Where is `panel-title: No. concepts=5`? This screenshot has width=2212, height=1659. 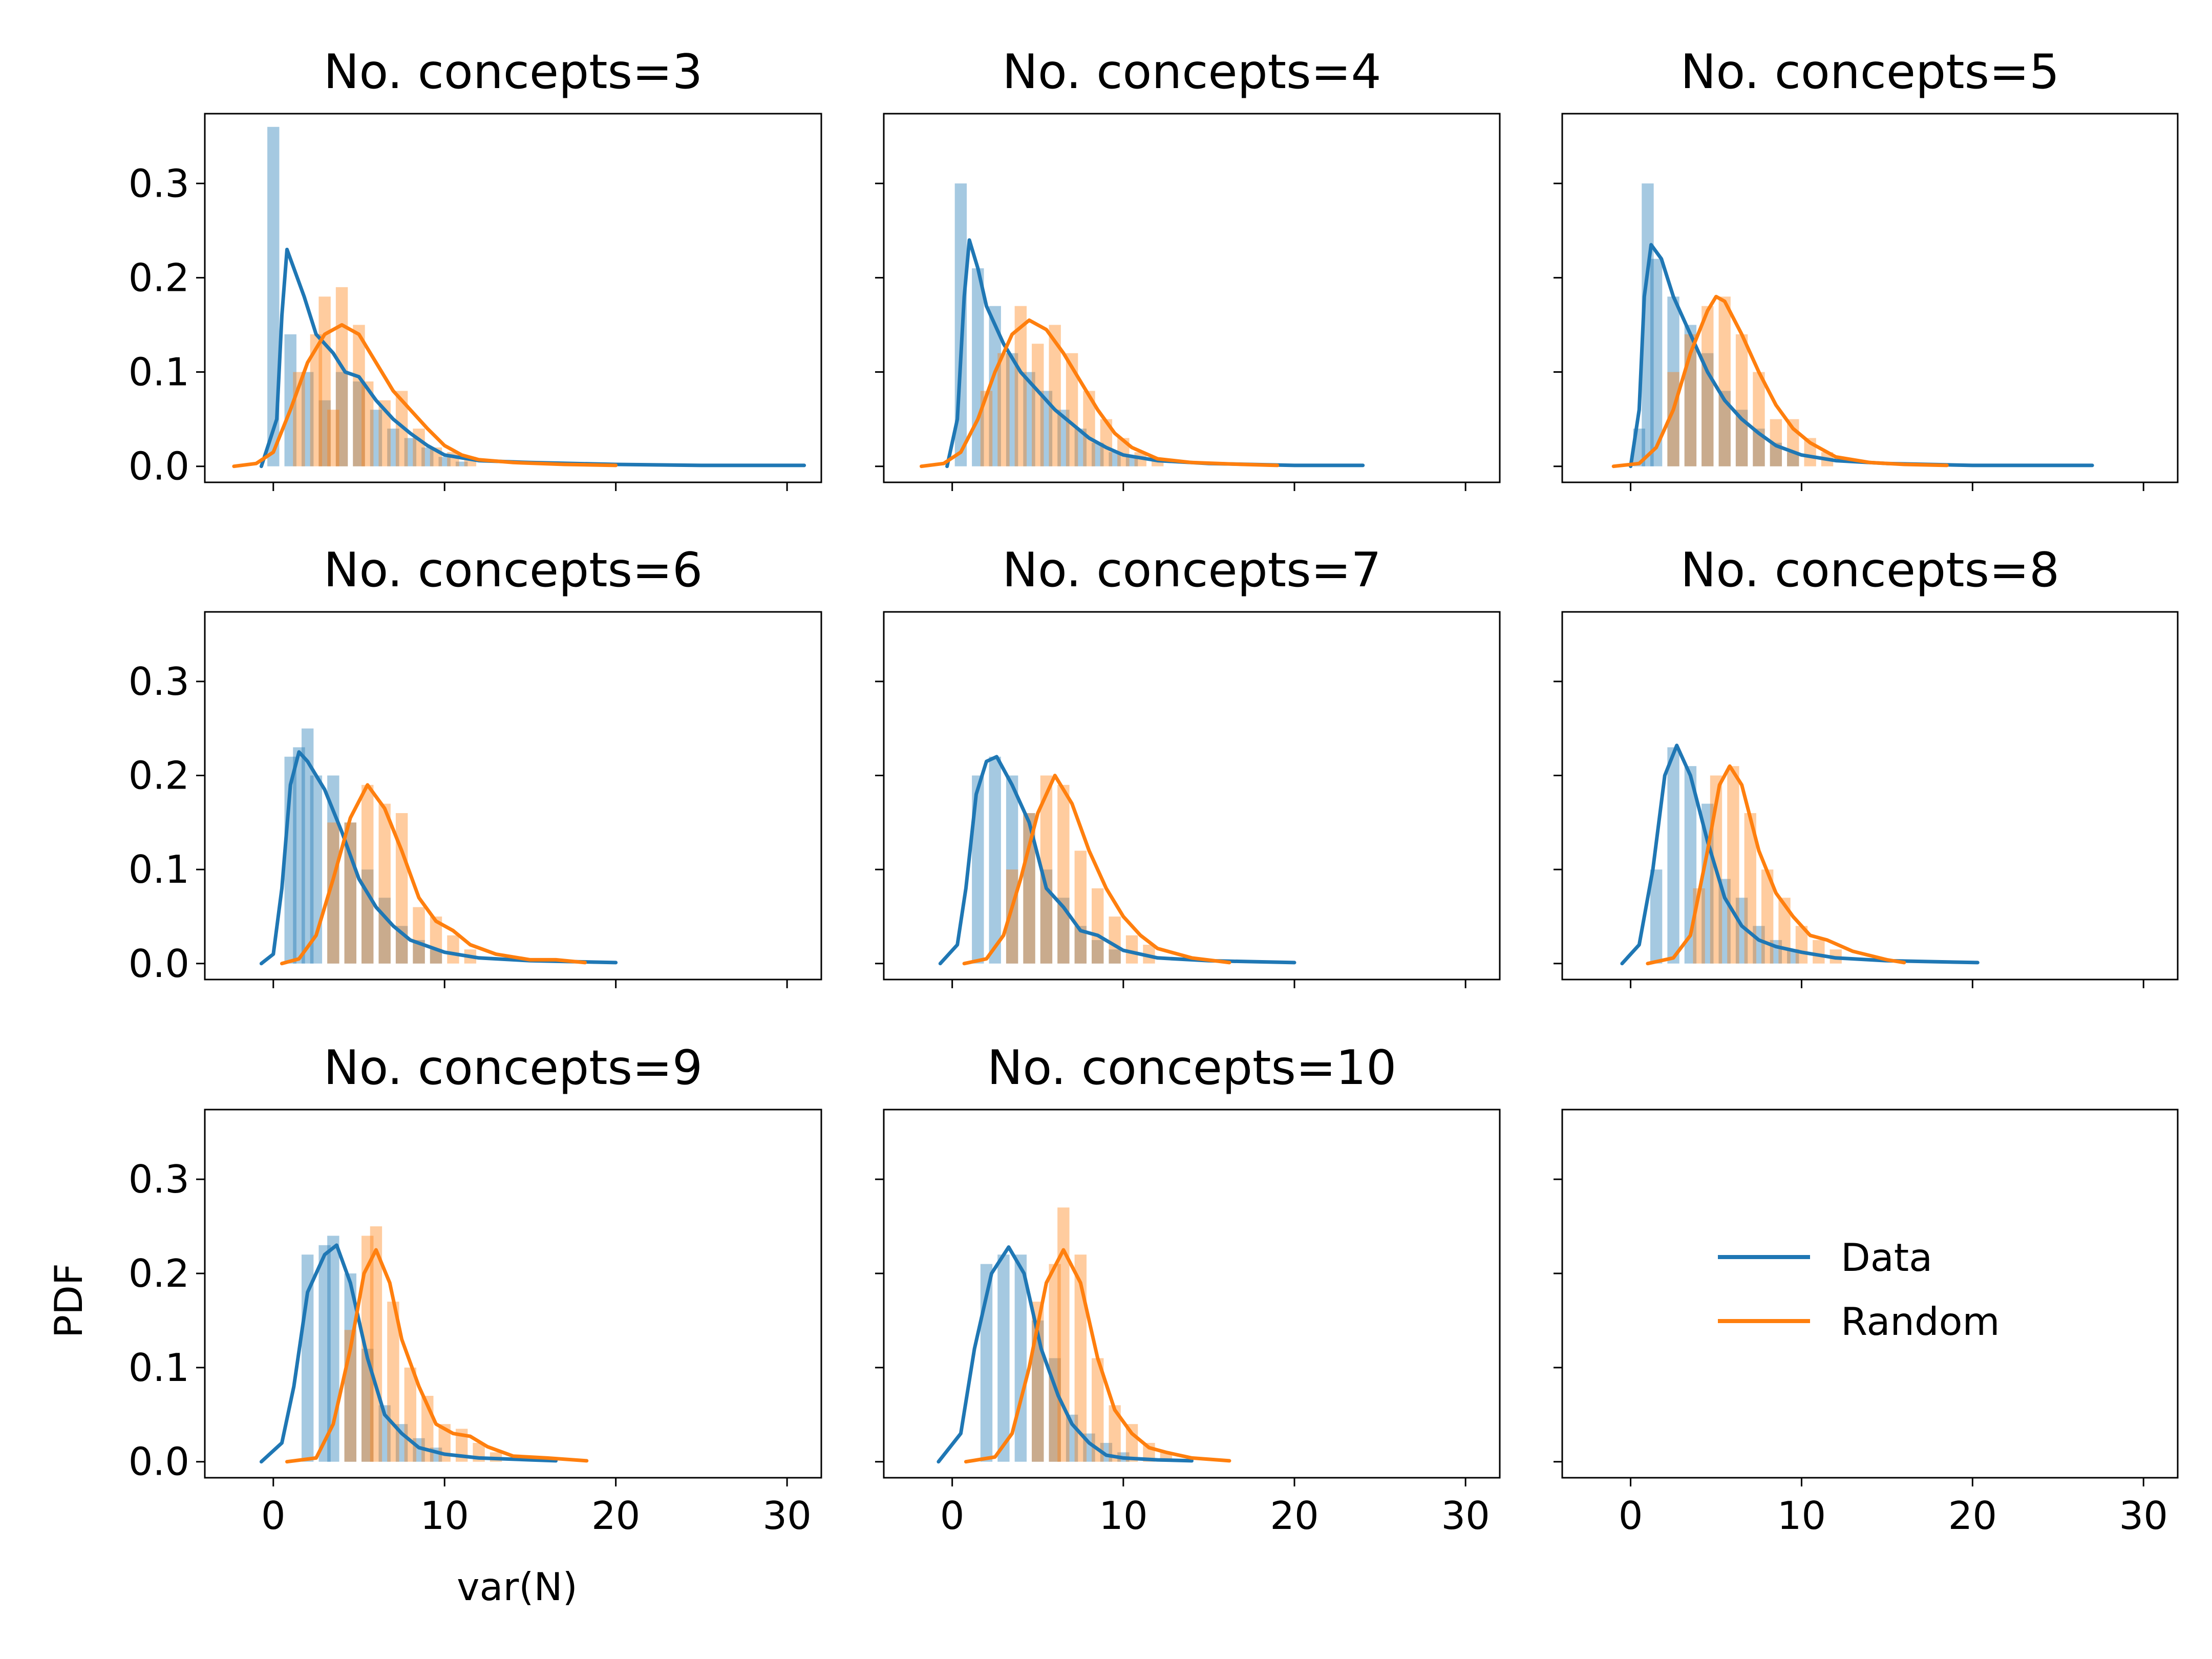
panel-title: No. concepts=5 is located at coordinates (1870, 71).